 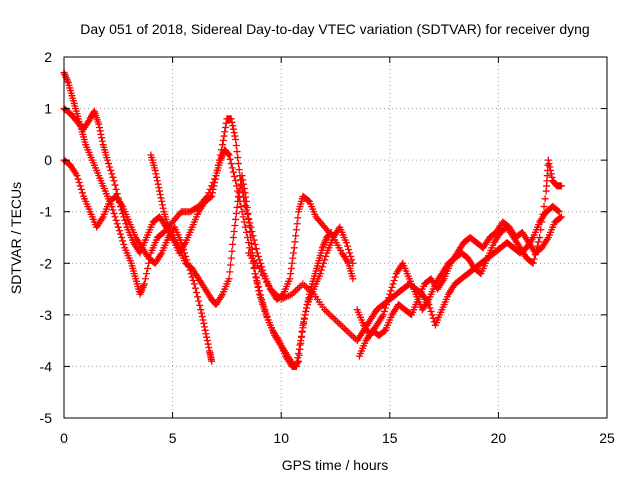 What do you see at coordinates (46, 315) in the screenshot?
I see `y-tick-label: -3` at bounding box center [46, 315].